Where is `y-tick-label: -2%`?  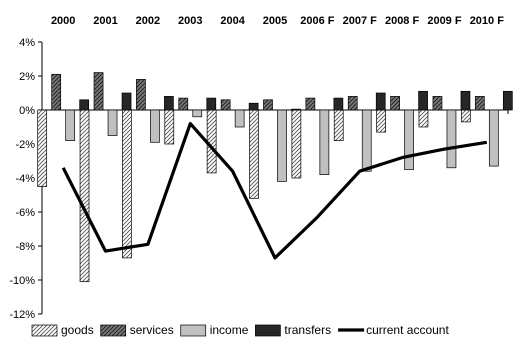
y-tick-label: -2% is located at coordinates (25, 145).